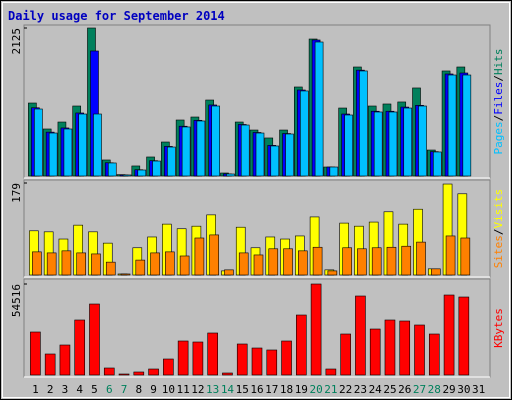 The height and width of the screenshot is (400, 512). Describe the element at coordinates (286, 389) in the screenshot. I see `x-tick-label: 18` at that location.